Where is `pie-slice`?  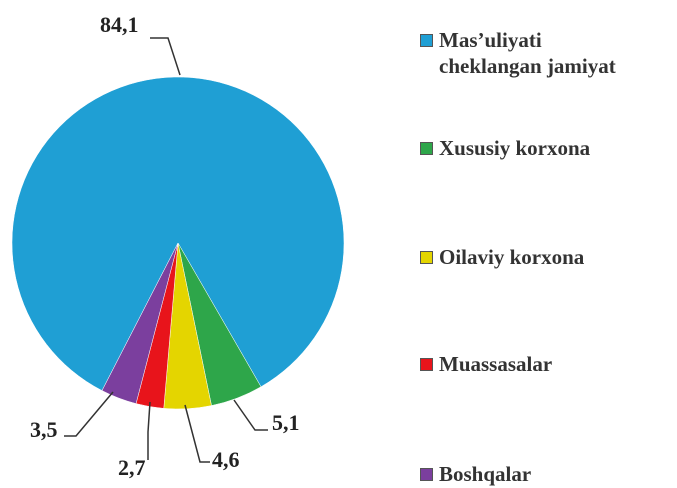 pie-slice is located at coordinates (140, 323).